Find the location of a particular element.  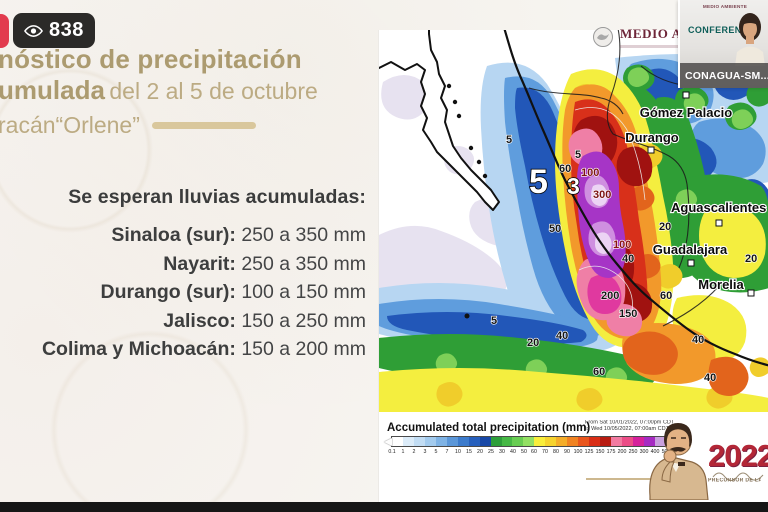

legend-tick: 0.1 is located at coordinates (392, 452).